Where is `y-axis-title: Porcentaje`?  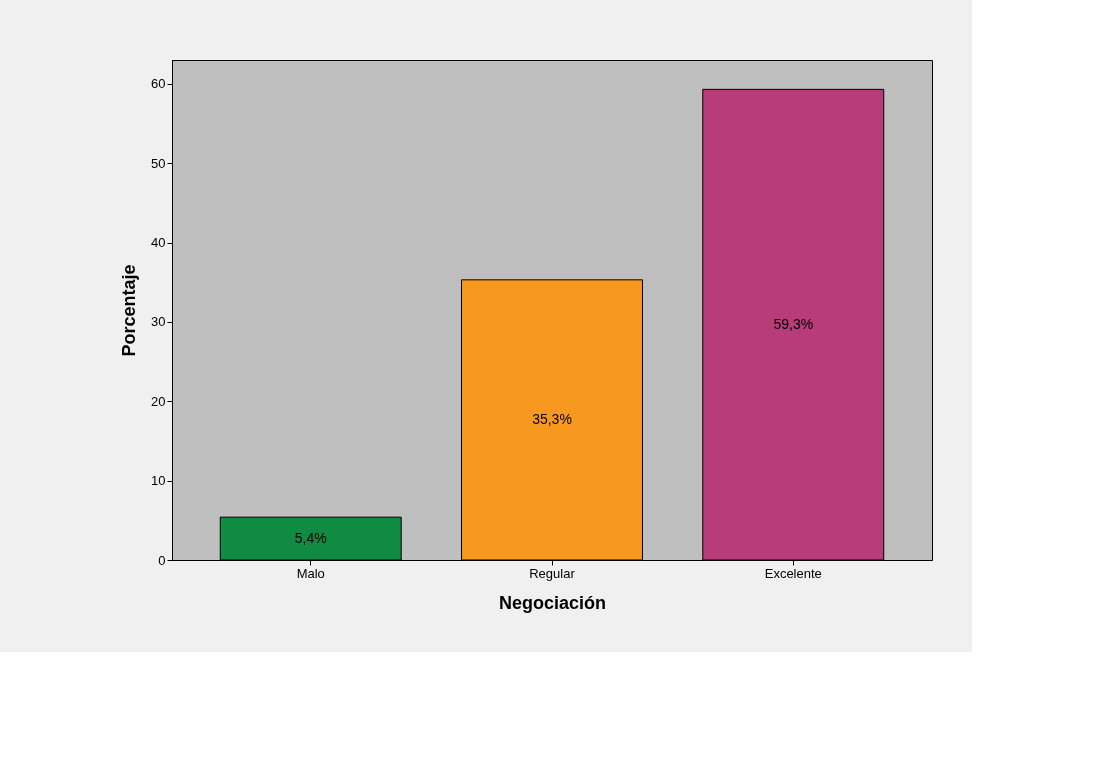
y-axis-title: Porcentaje is located at coordinates (129, 310).